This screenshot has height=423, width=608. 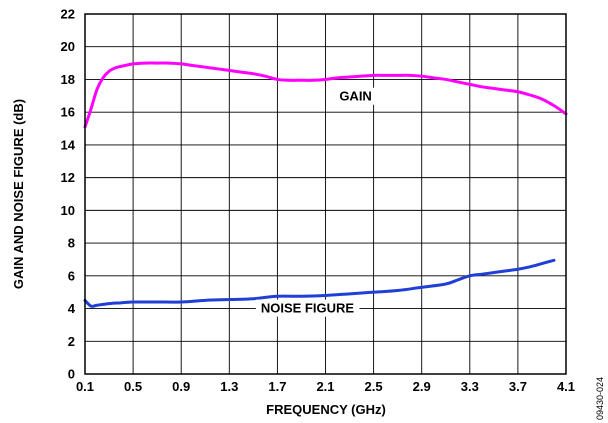 What do you see at coordinates (71, 275) in the screenshot?
I see `y-tick-label: 6` at bounding box center [71, 275].